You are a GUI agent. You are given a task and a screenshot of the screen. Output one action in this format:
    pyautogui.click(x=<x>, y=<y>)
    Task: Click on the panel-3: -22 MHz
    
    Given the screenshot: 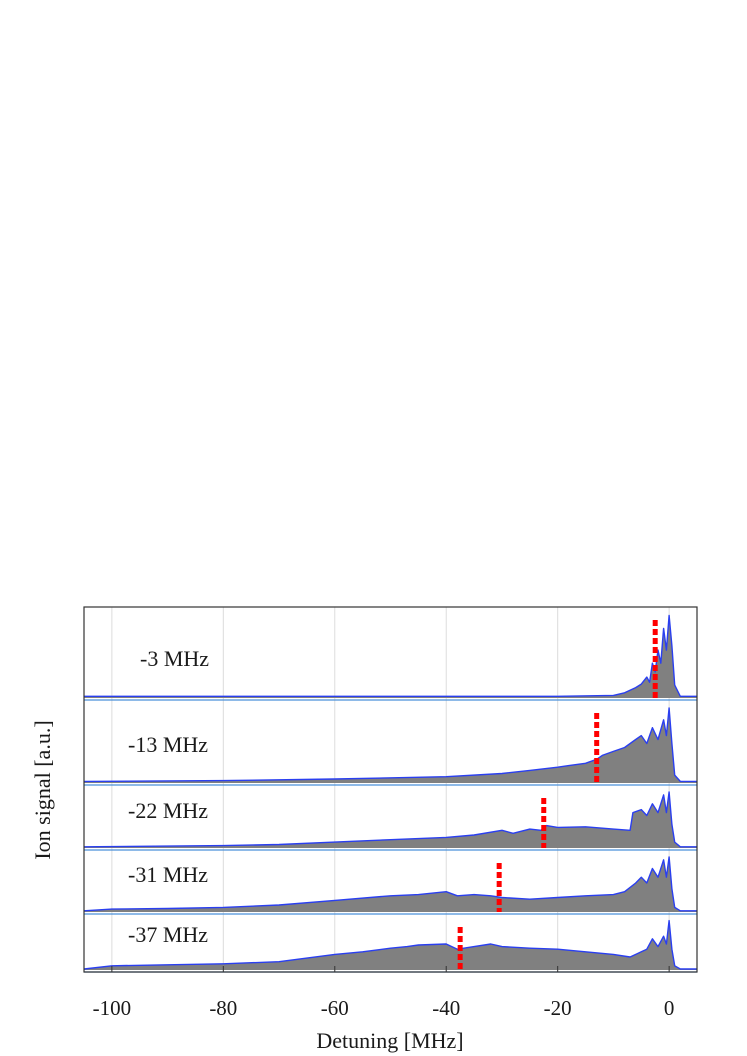 What is the action you would take?
    pyautogui.click(x=390, y=821)
    